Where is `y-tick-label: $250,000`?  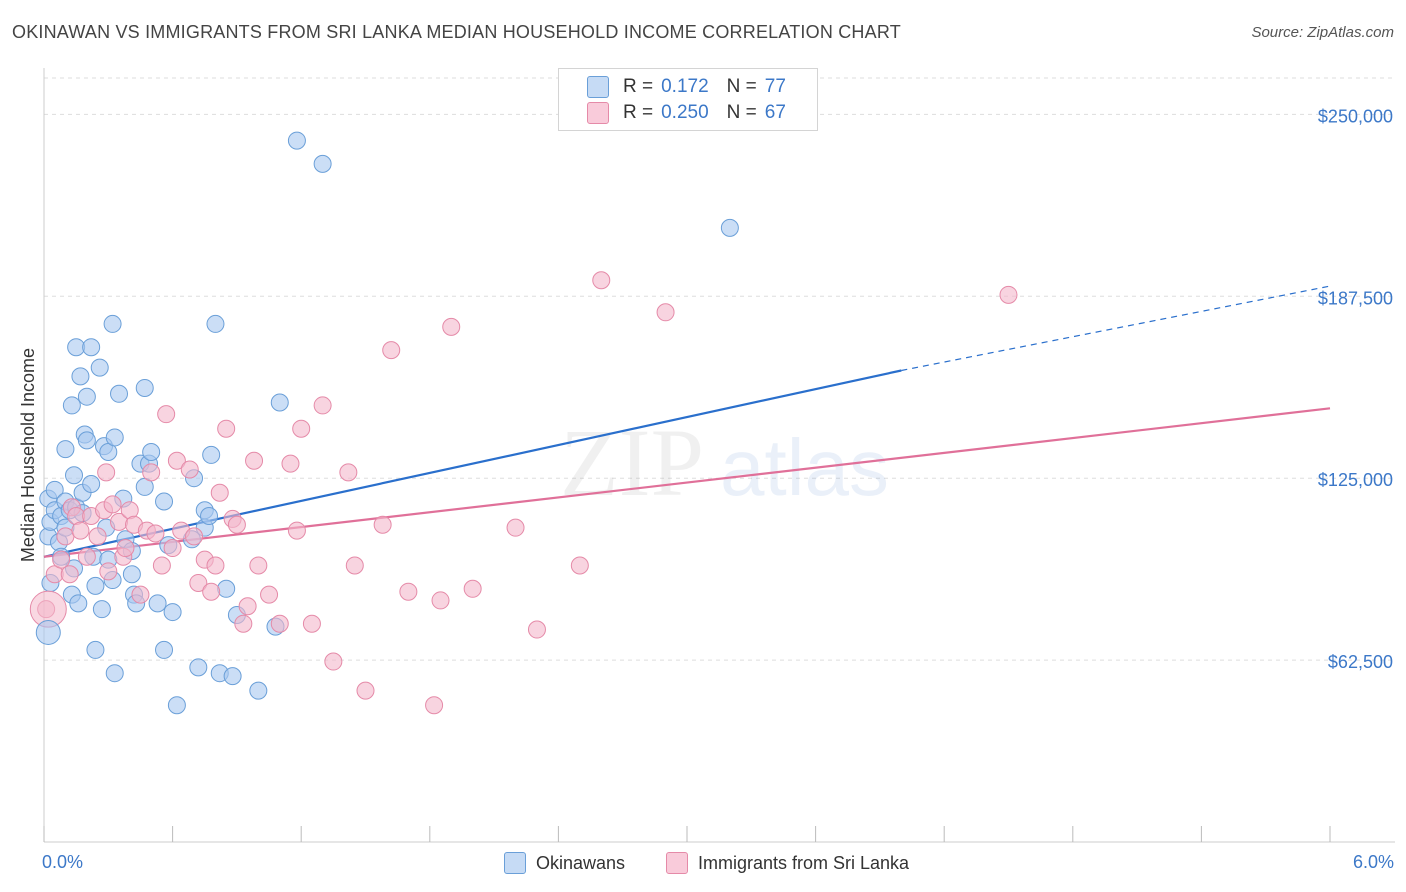
y-tick-label: $250,000 is located at coordinates (1355, 116).